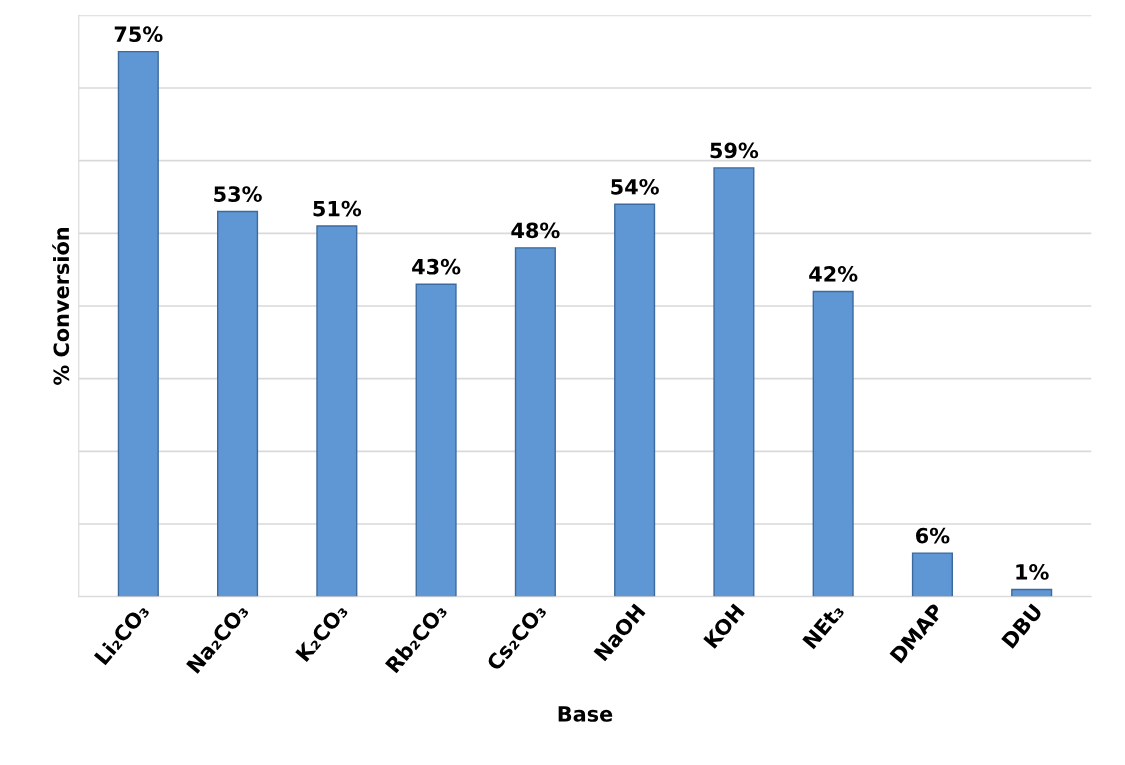 This screenshot has height=765, width=1125. What do you see at coordinates (833, 274) in the screenshot?
I see `data-label: 42%` at bounding box center [833, 274].